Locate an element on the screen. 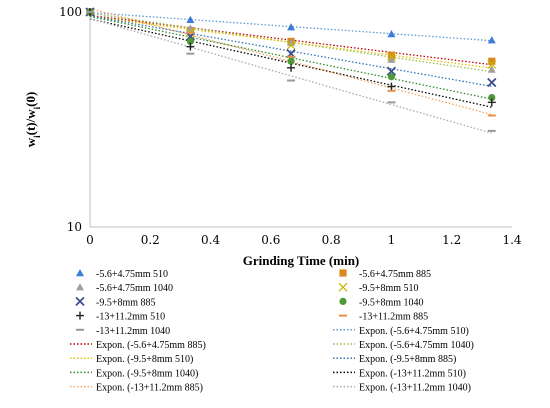  legend-entry: Expon. (-9.5+8mm 510) is located at coordinates (131, 359).